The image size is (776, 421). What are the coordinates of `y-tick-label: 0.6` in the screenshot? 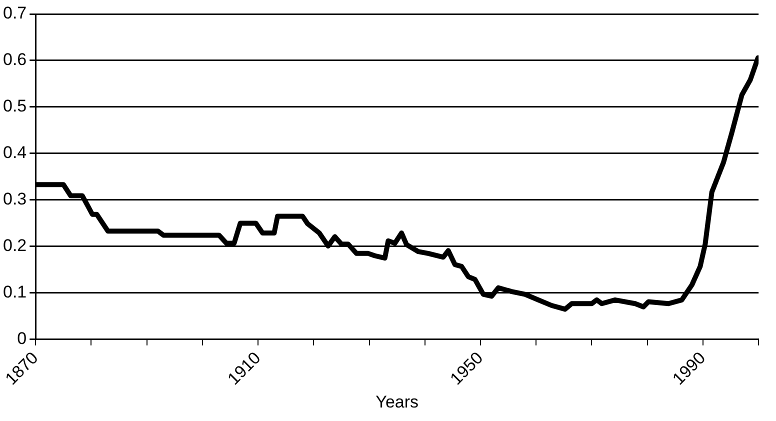 It's located at (14, 60).